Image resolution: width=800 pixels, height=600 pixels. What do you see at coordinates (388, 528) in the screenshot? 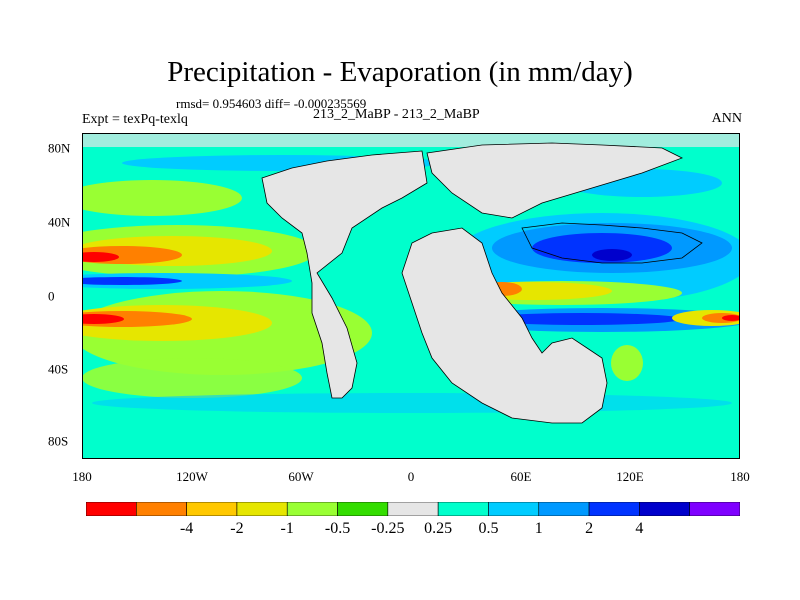
I see `colorbar-label: -0.25` at bounding box center [388, 528].